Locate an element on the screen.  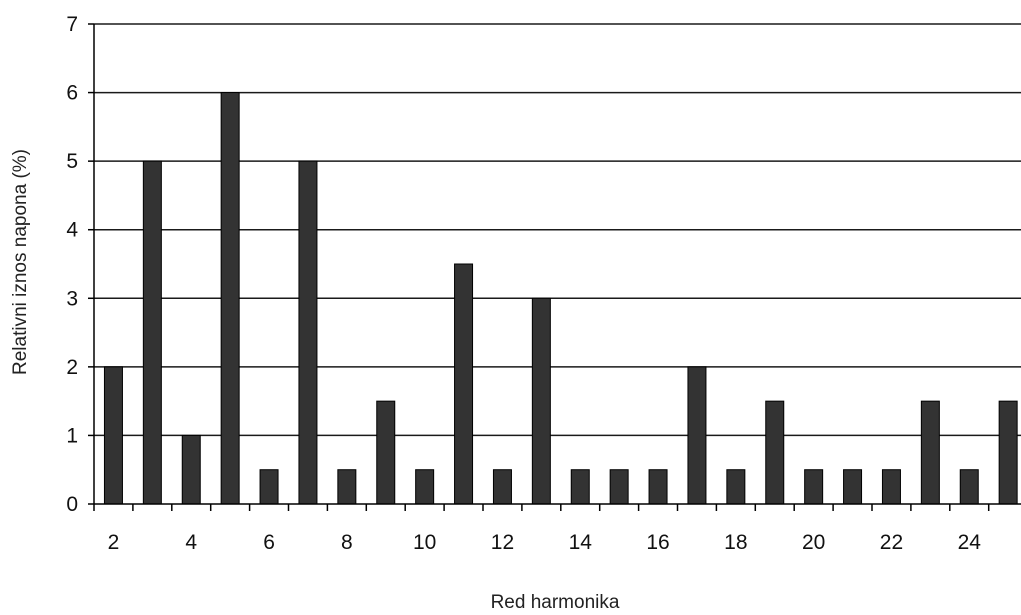
x-tick-label-22: 22 is located at coordinates (891, 542).